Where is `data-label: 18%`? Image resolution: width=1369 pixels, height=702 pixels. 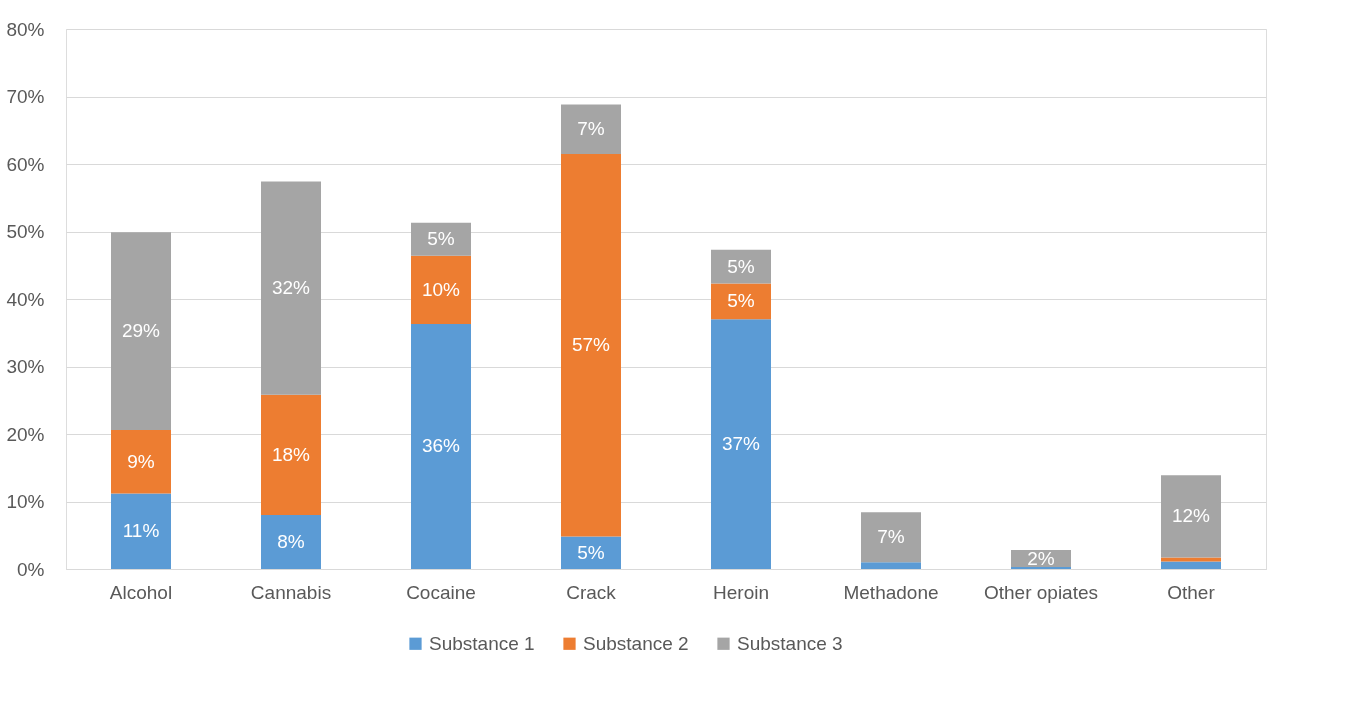 data-label: 18% is located at coordinates (291, 454).